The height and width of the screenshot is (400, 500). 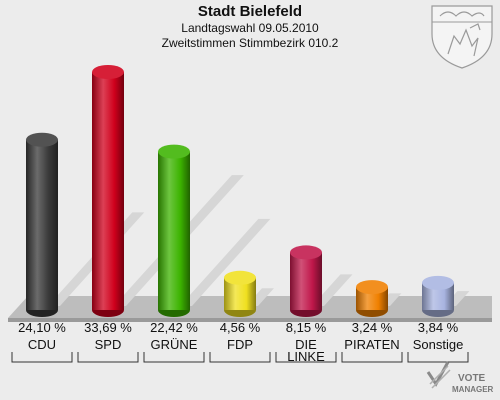 What do you see at coordinates (250, 28) in the screenshot?
I see `chart-subtitle-election: Landtagswahl 09.05.2010` at bounding box center [250, 28].